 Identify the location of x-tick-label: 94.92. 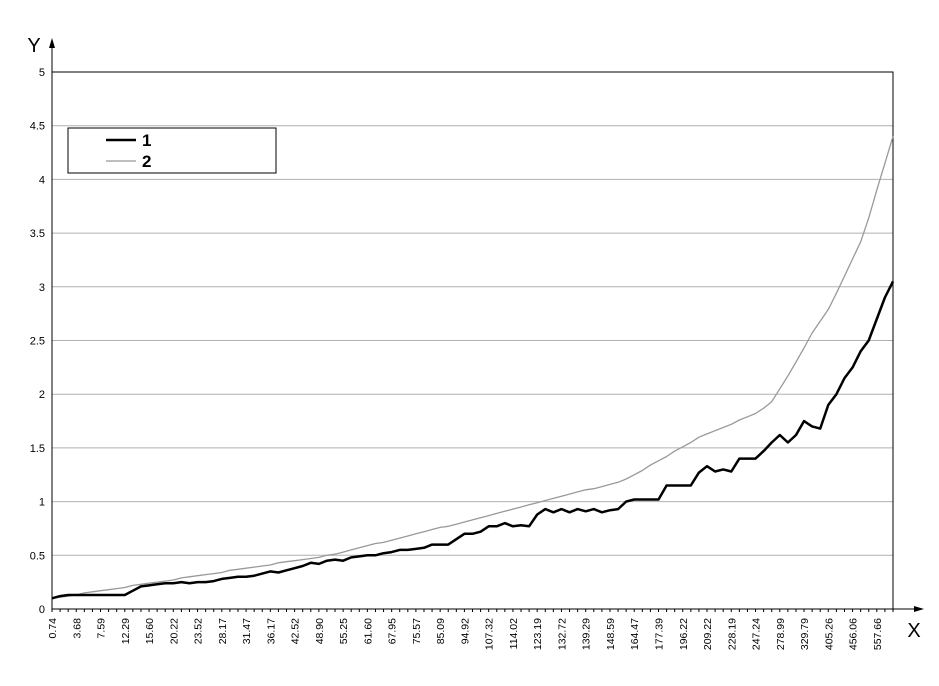
(465, 631).